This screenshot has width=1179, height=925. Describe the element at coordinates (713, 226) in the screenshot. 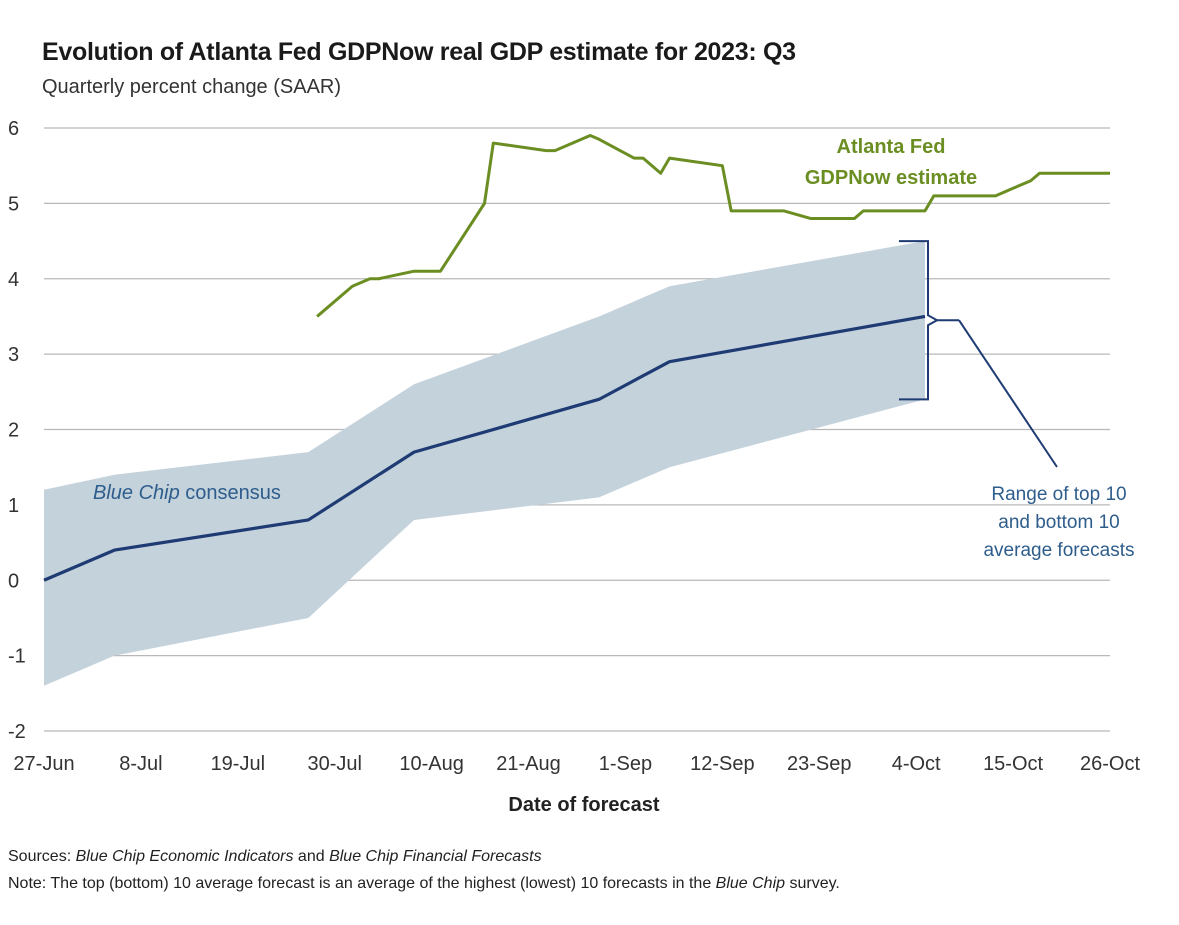

I see `gdpnow-line` at that location.